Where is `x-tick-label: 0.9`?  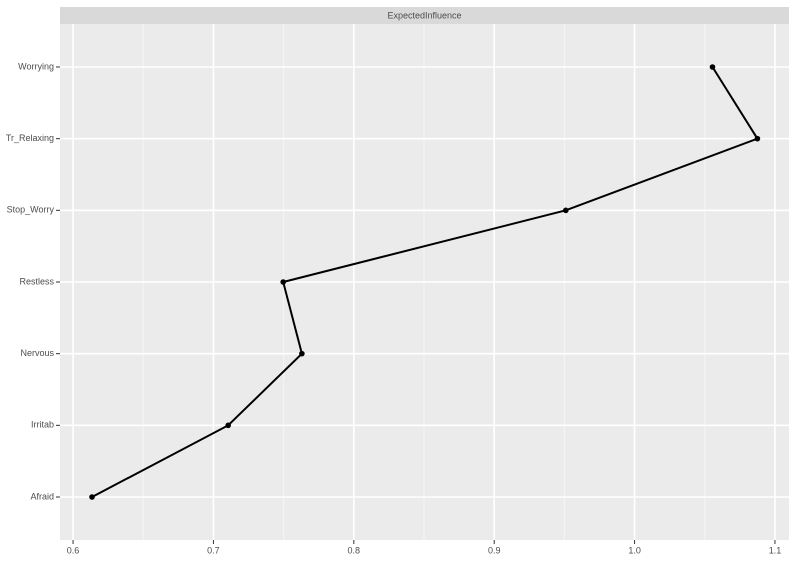
x-tick-label: 0.9 is located at coordinates (494, 550).